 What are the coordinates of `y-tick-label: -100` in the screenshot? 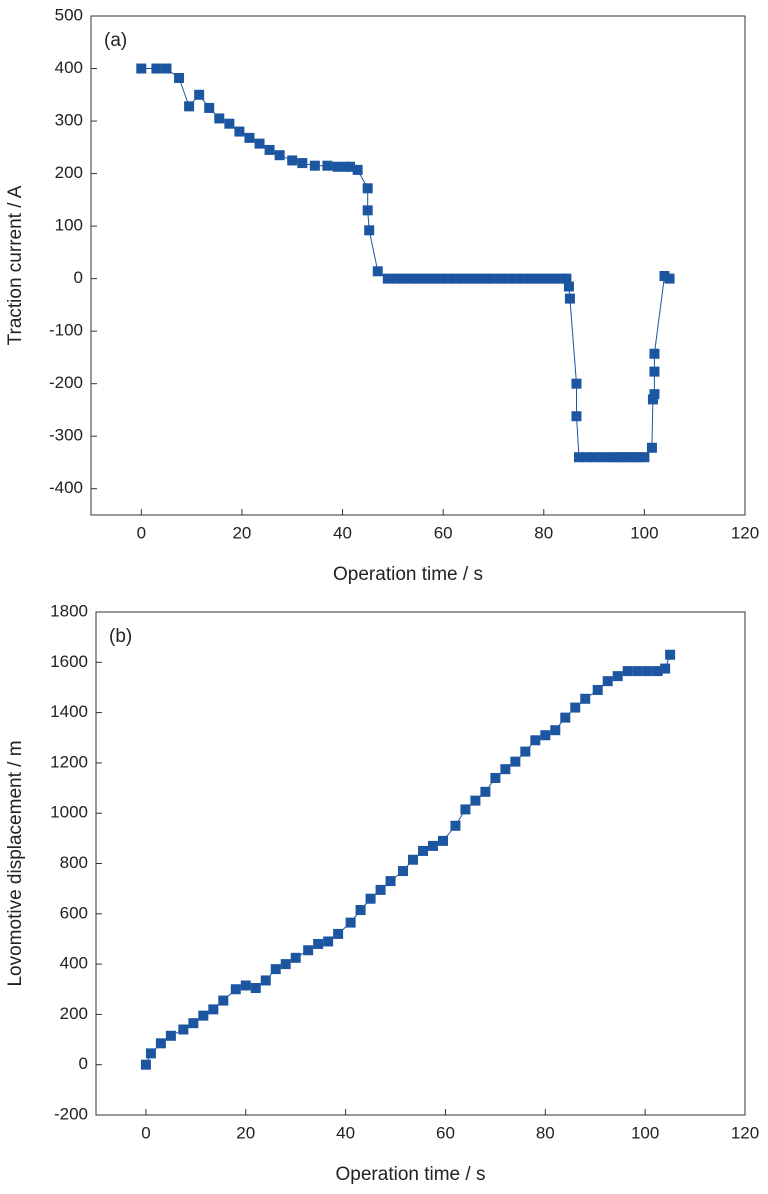 It's located at (66, 330).